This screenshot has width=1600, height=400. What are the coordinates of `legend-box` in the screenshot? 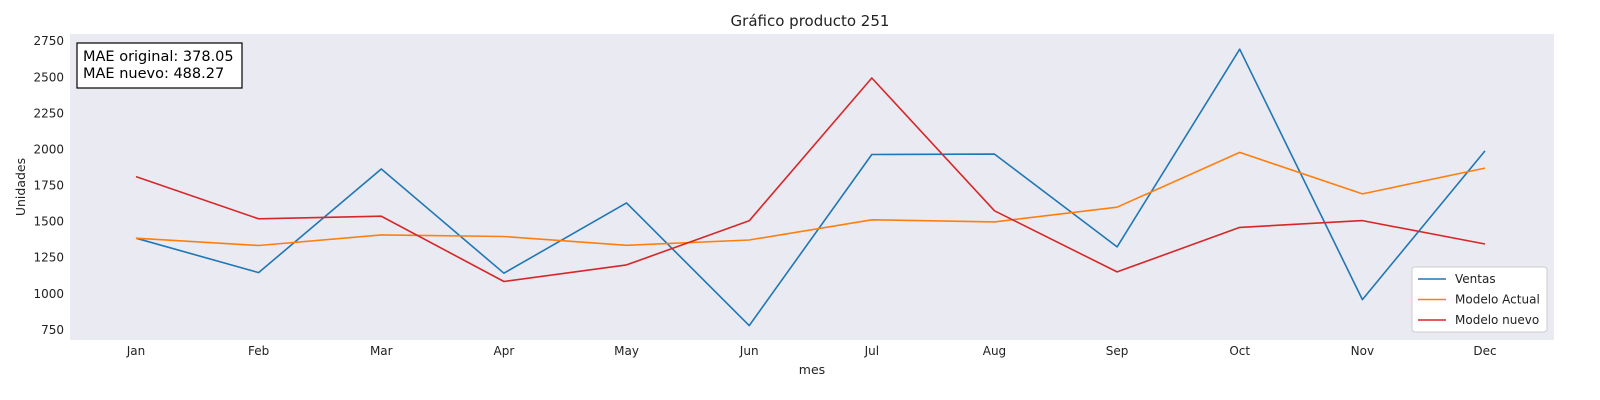 It's located at (1479, 299).